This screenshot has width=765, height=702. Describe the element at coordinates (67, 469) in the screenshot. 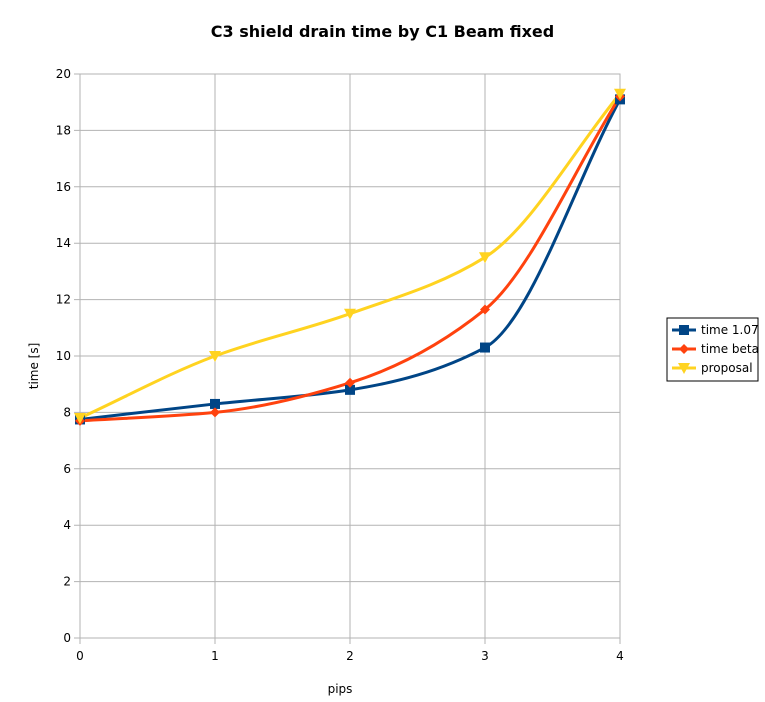

I see `y-tick-label: 6` at that location.